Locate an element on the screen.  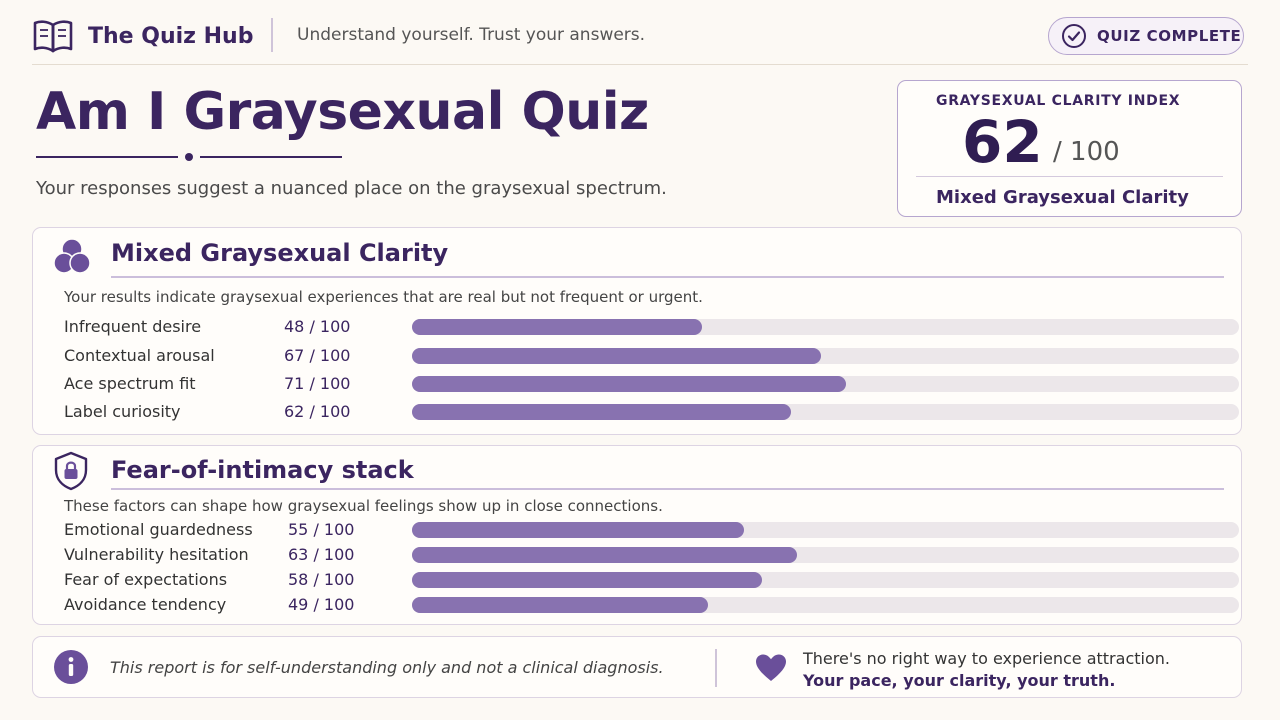
metric-row: Ace spectrum fit 71 / 100 is located at coordinates (651, 384).